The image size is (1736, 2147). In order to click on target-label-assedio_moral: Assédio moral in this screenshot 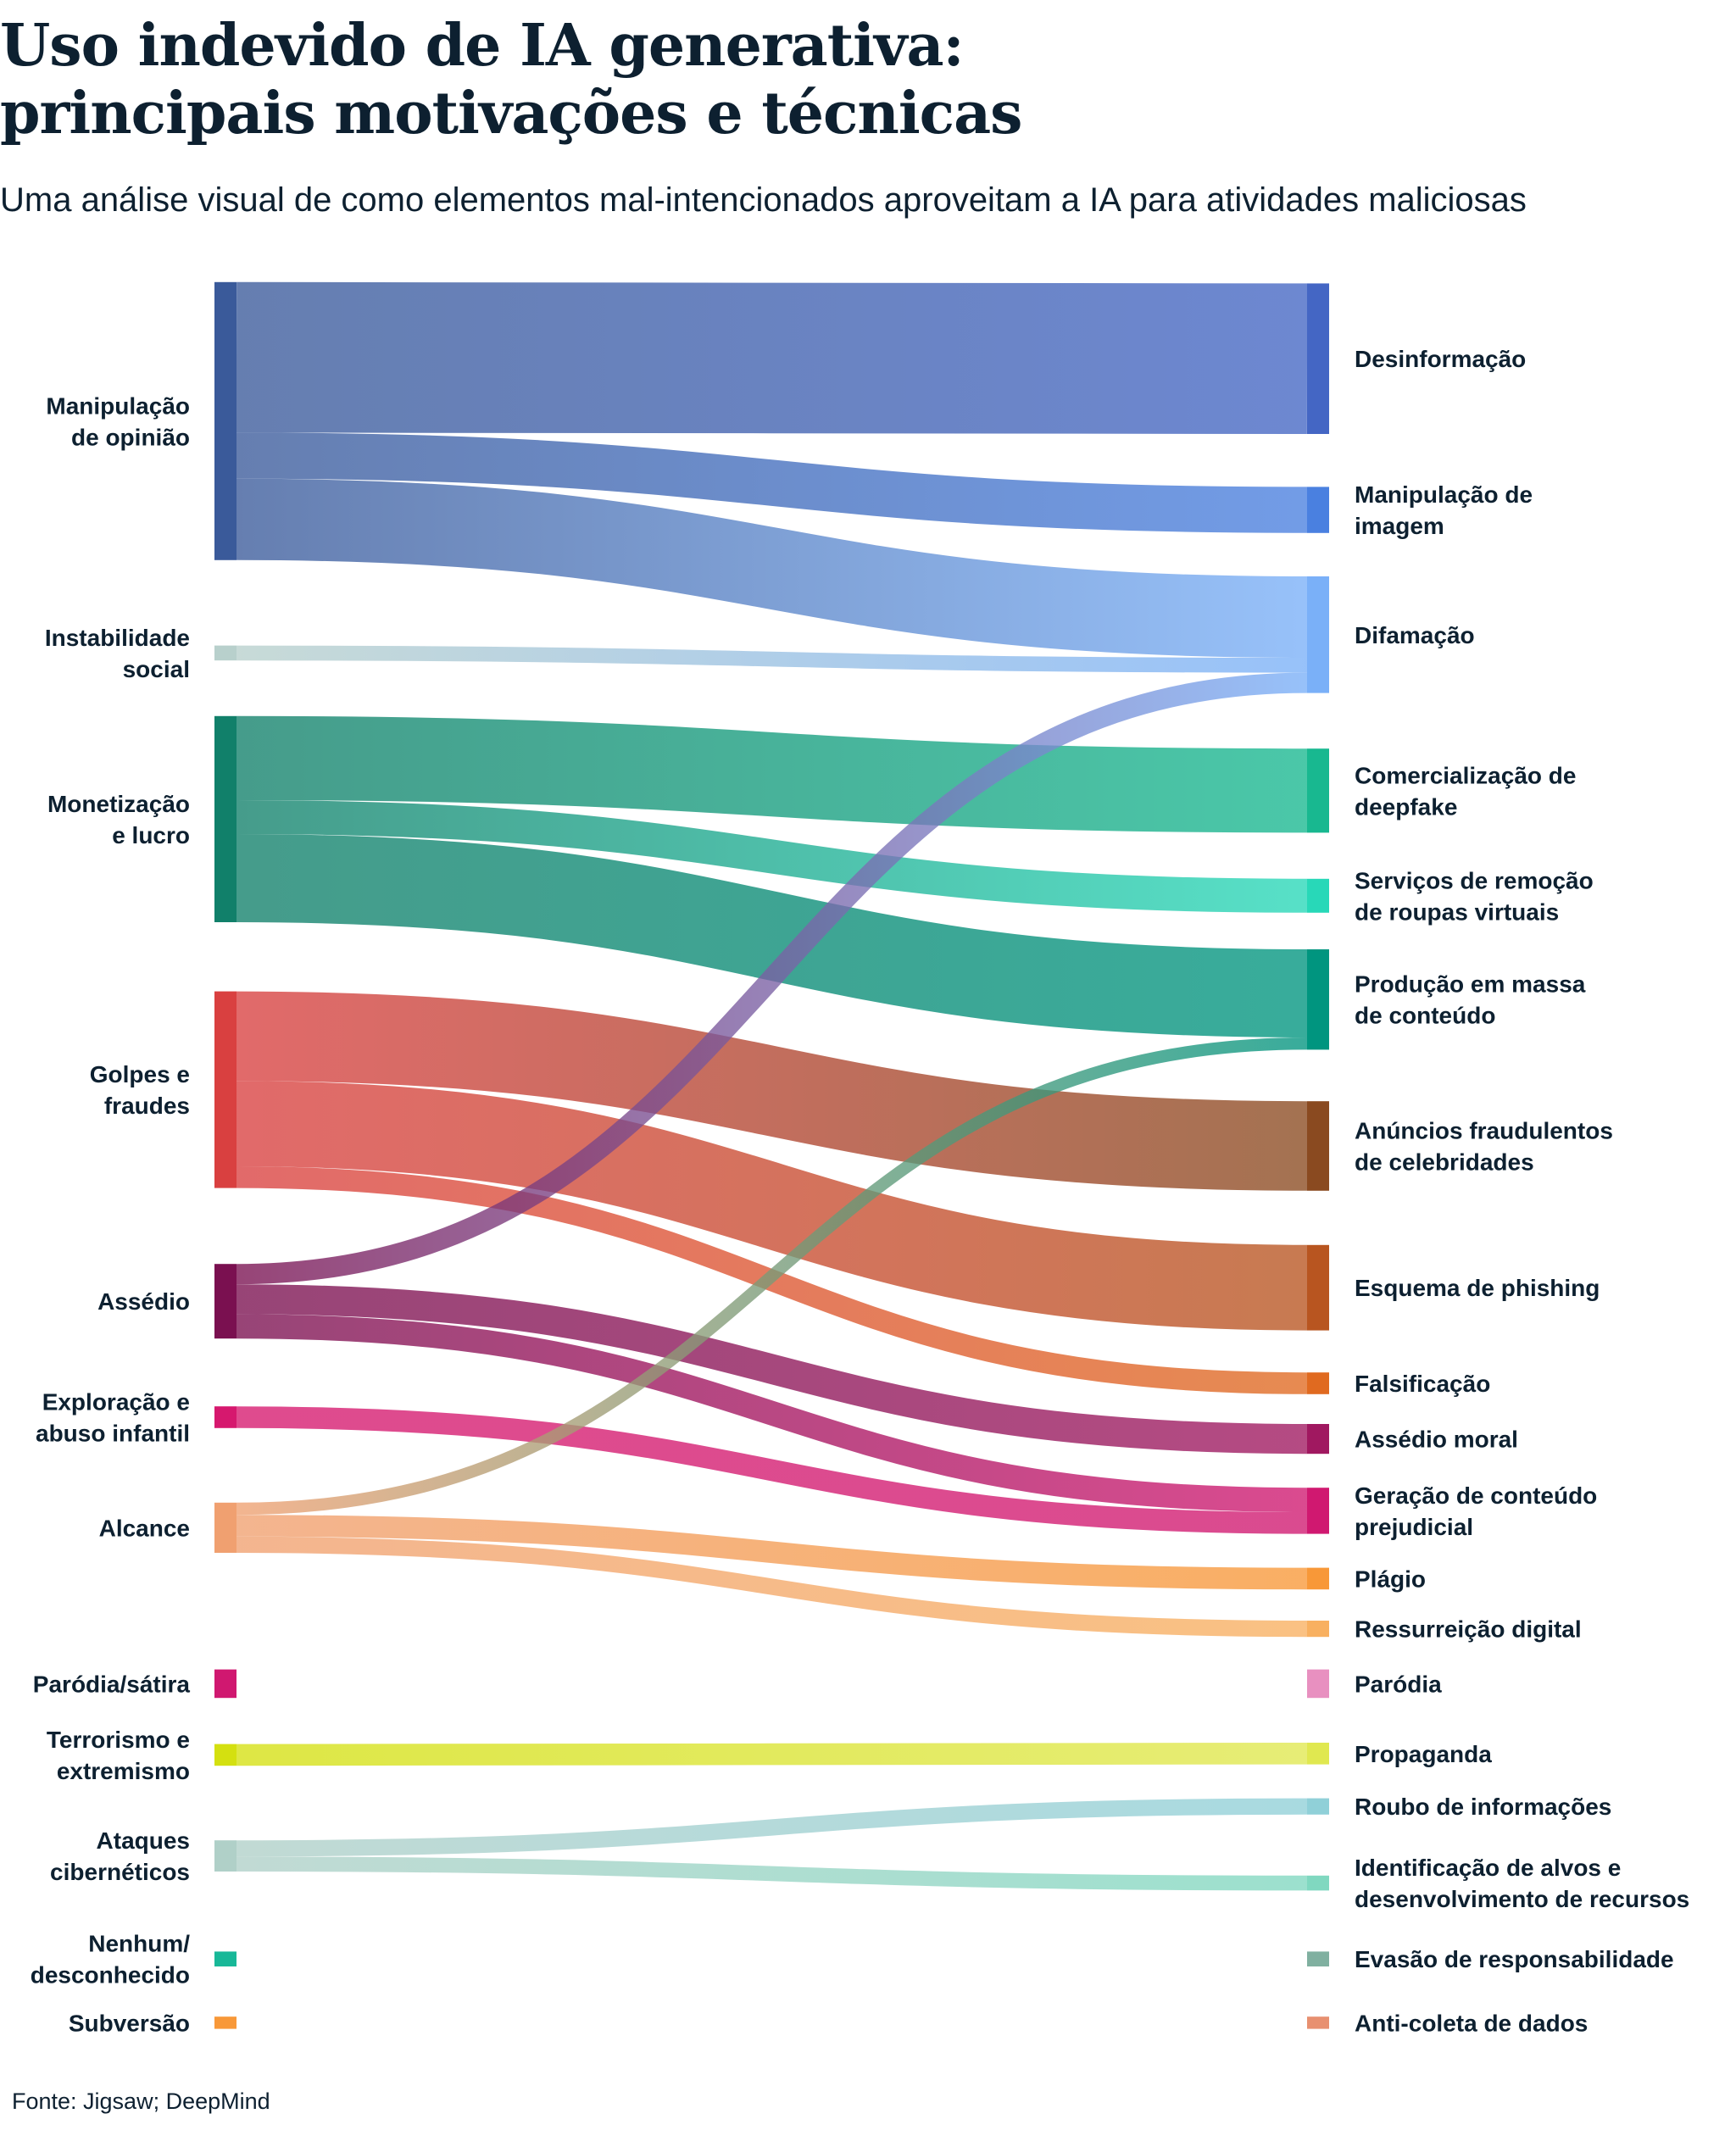, I will do `click(1436, 1440)`.